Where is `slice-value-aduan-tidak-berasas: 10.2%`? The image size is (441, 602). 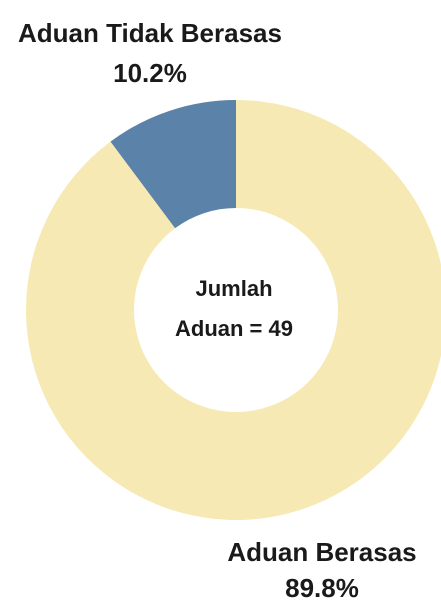
slice-value-aduan-tidak-berasas: 10.2% is located at coordinates (150, 73).